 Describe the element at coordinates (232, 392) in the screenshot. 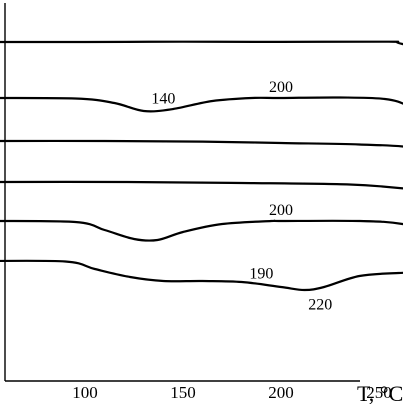

I see `x-ticks: 100150200250300350` at that location.